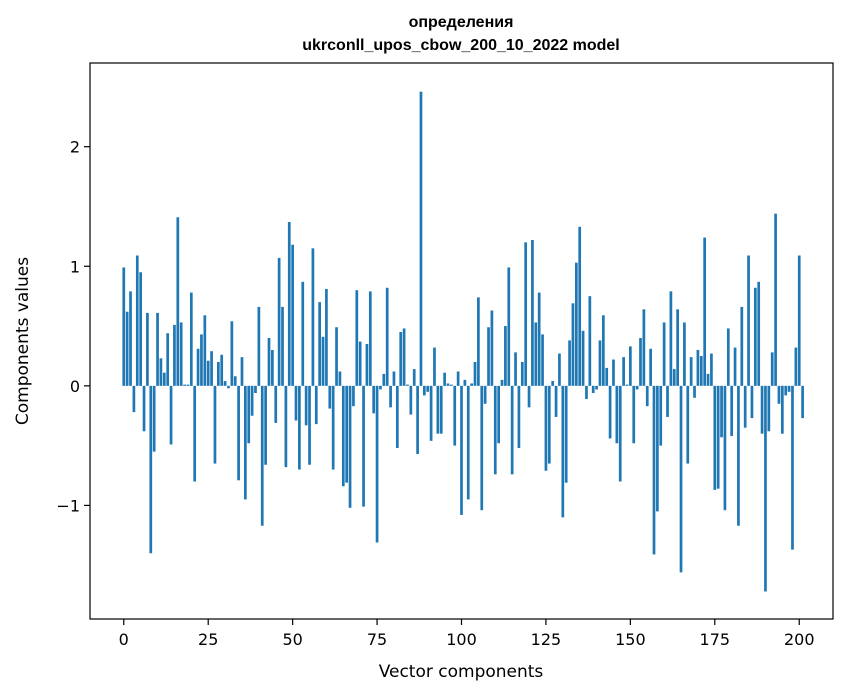  What do you see at coordinates (124, 639) in the screenshot?
I see `x-tick-label-0: 0` at bounding box center [124, 639].